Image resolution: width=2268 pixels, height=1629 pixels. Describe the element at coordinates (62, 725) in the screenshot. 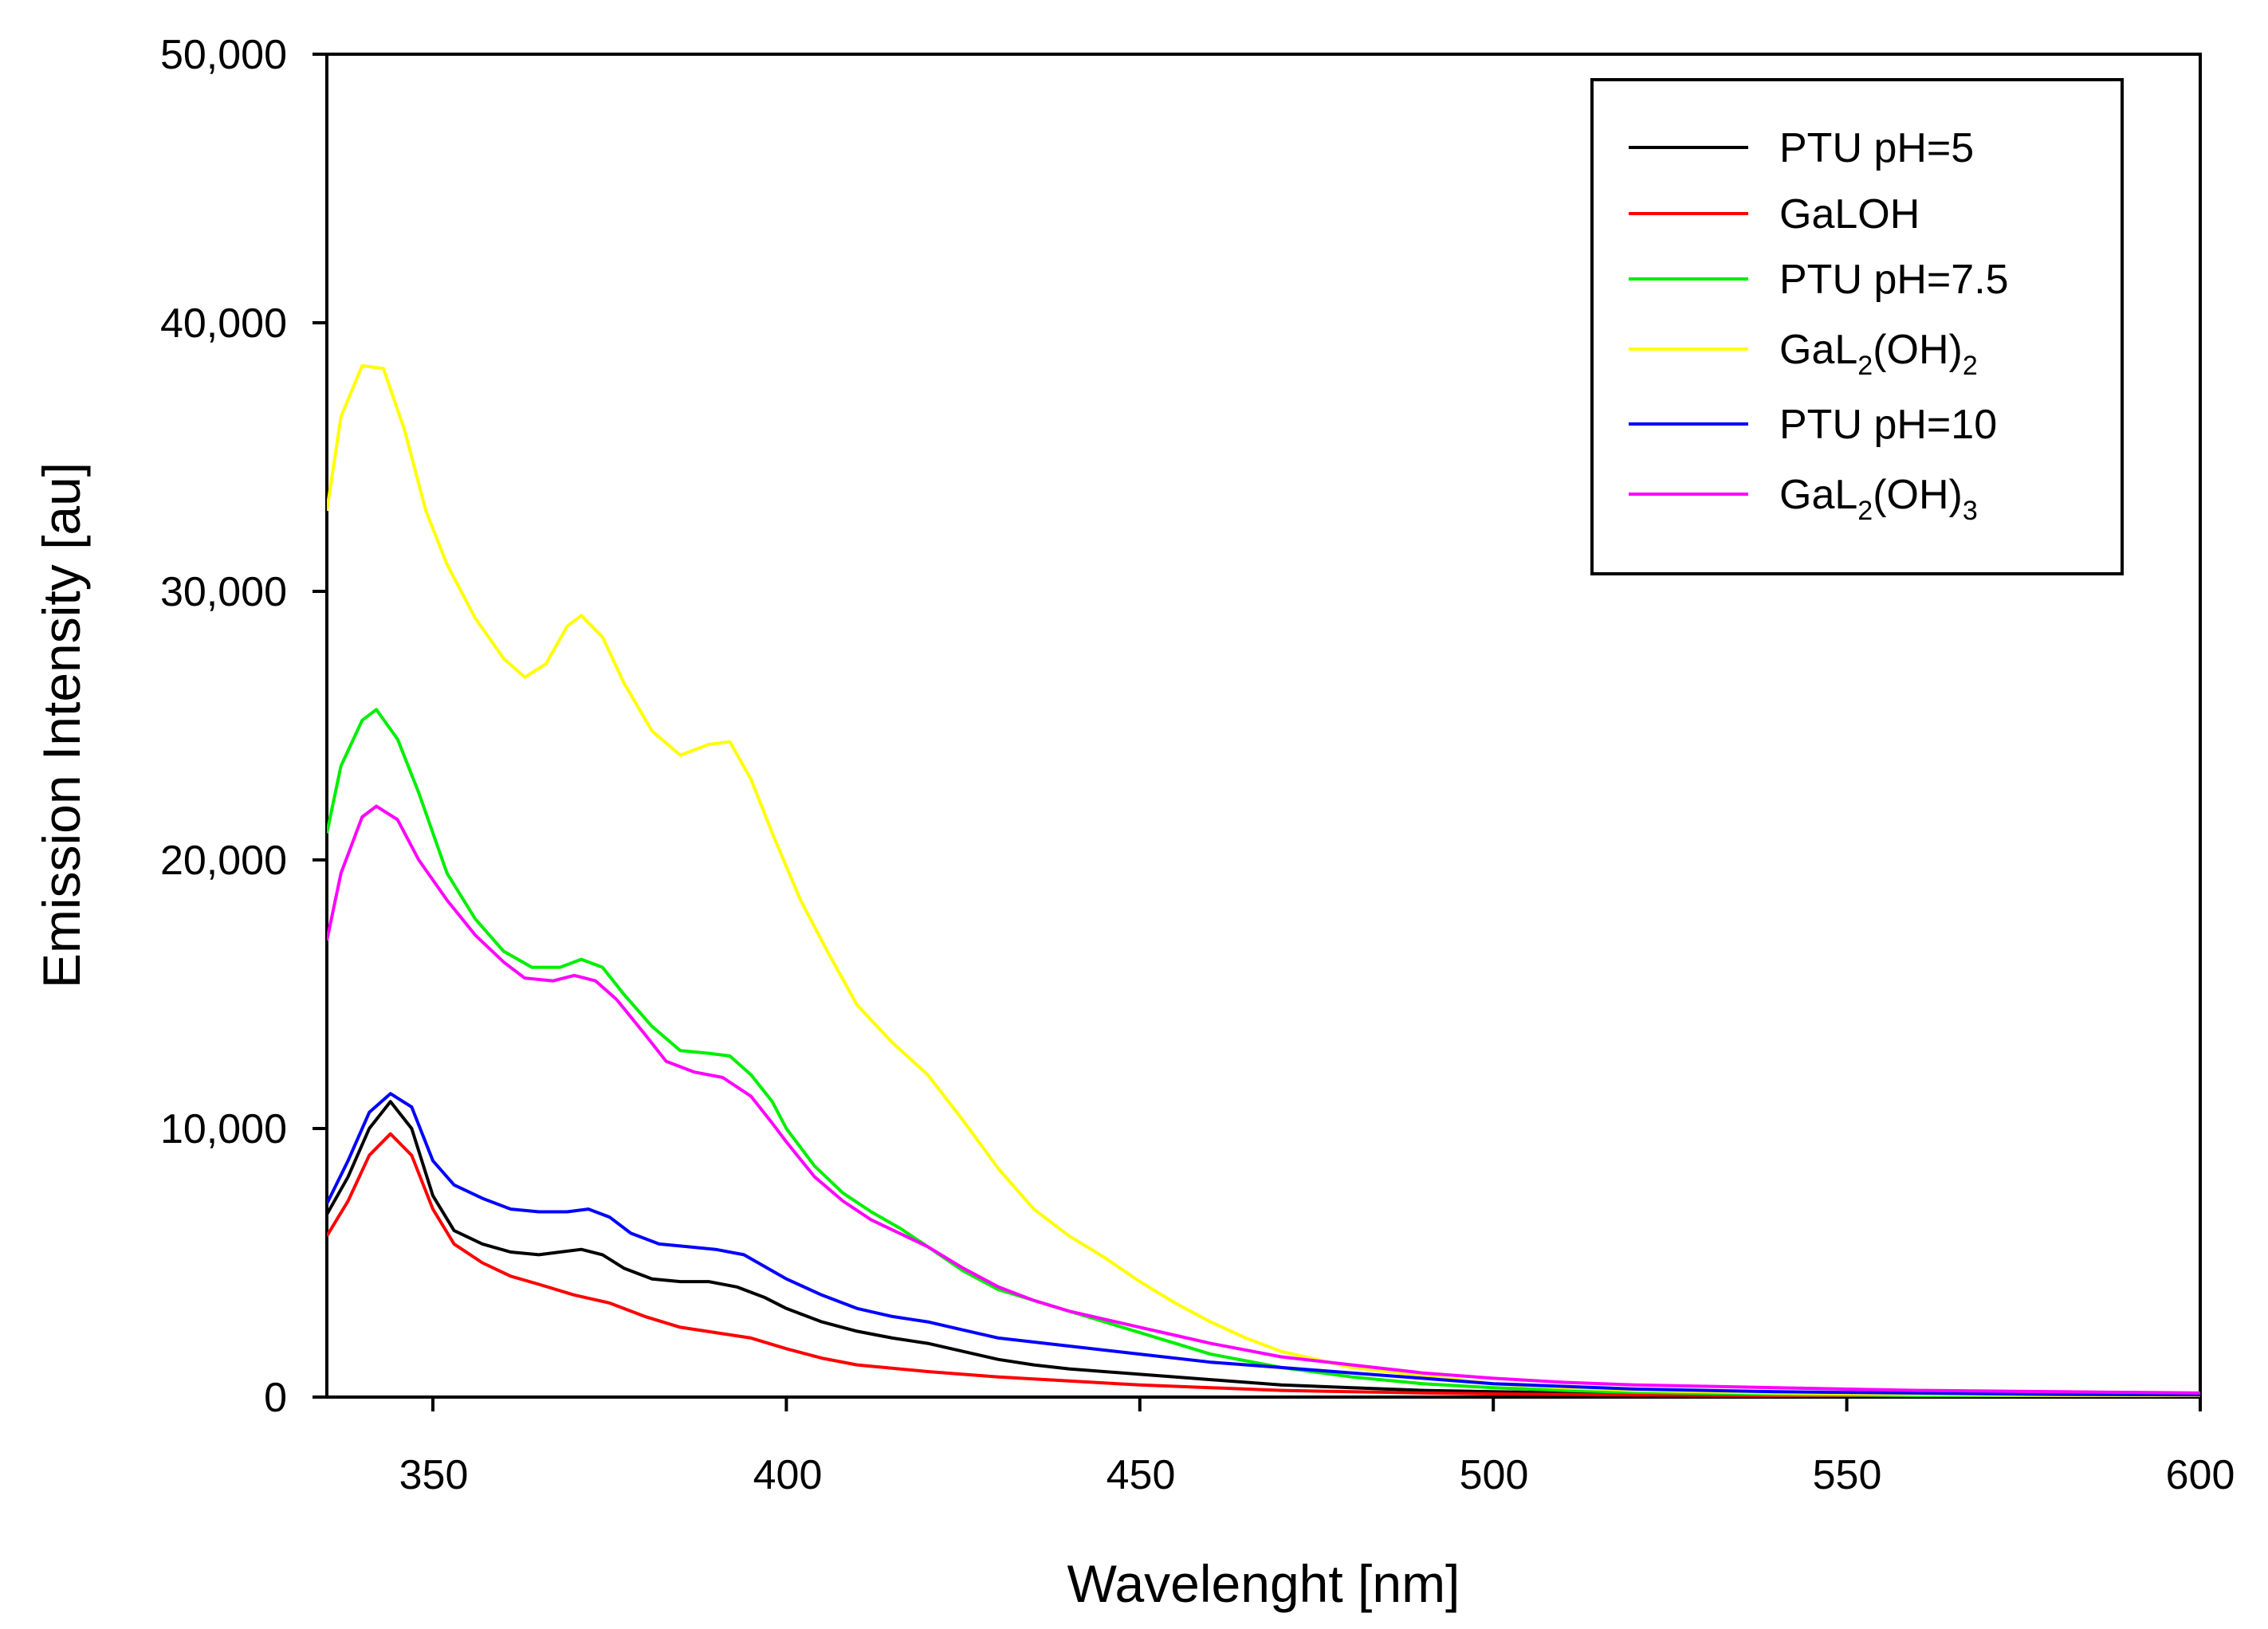

I see `y-axis-title: Emission Intensity [au]` at that location.